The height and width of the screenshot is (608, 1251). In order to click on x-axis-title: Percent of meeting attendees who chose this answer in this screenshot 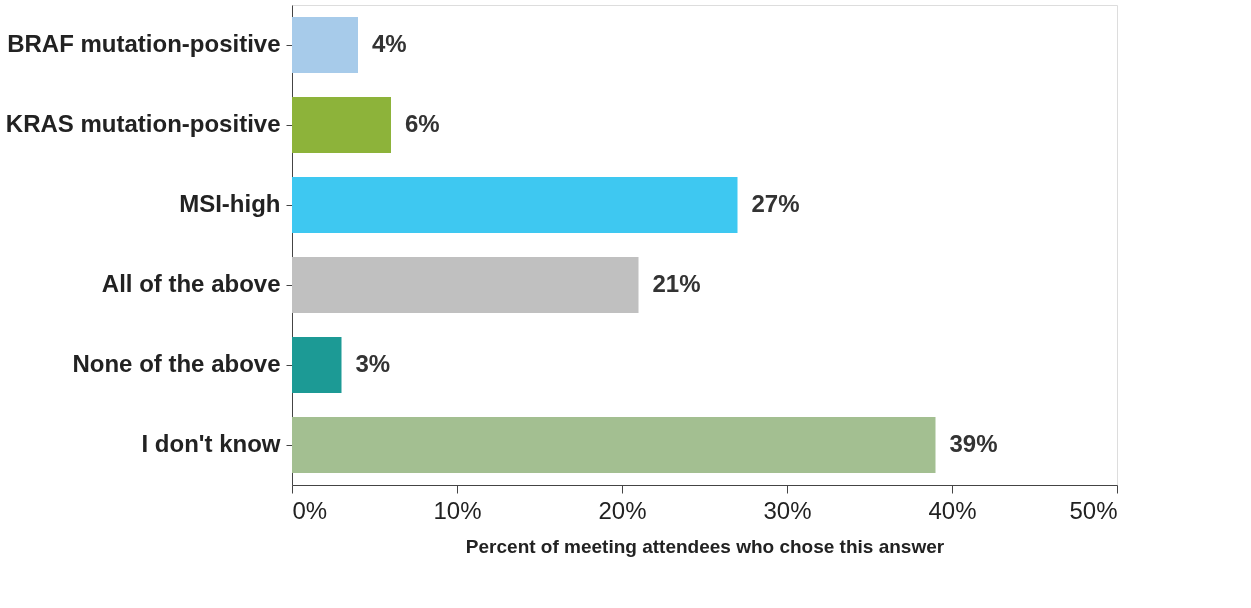, I will do `click(705, 546)`.